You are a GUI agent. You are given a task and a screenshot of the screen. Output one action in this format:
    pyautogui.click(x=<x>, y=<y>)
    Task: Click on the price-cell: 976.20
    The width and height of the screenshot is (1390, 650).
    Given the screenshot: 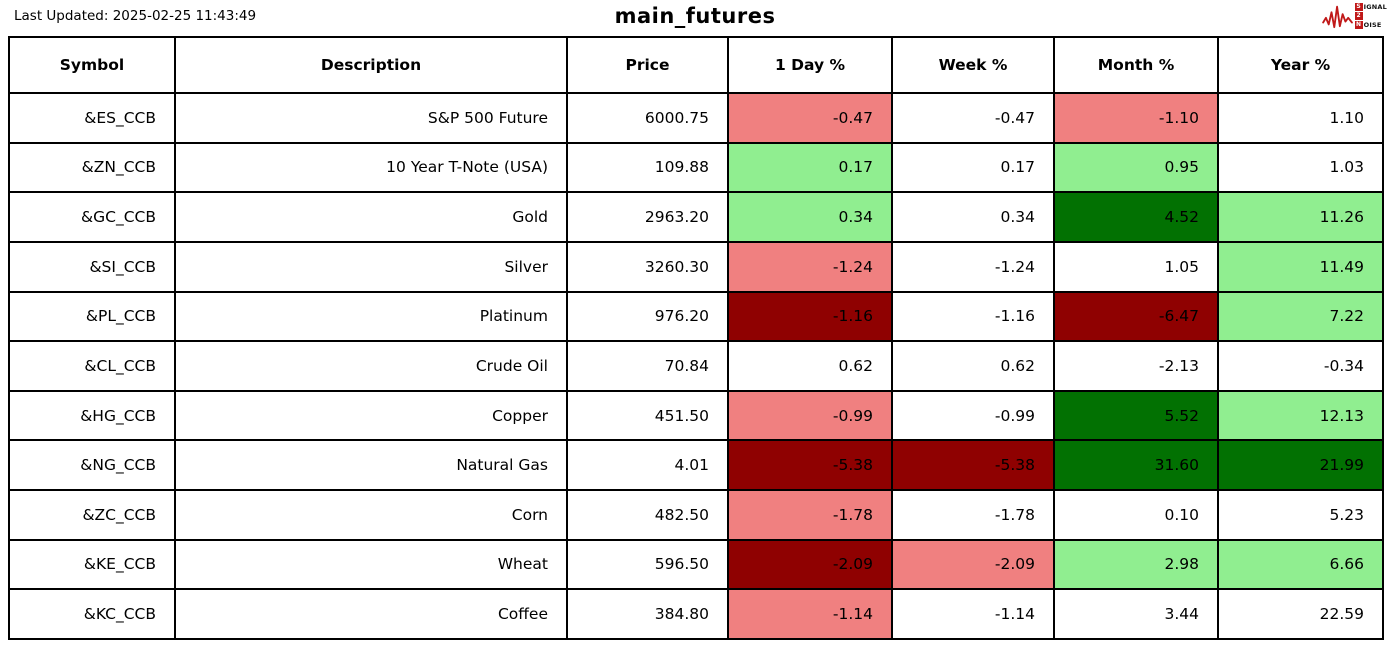 What is the action you would take?
    pyautogui.click(x=647, y=316)
    